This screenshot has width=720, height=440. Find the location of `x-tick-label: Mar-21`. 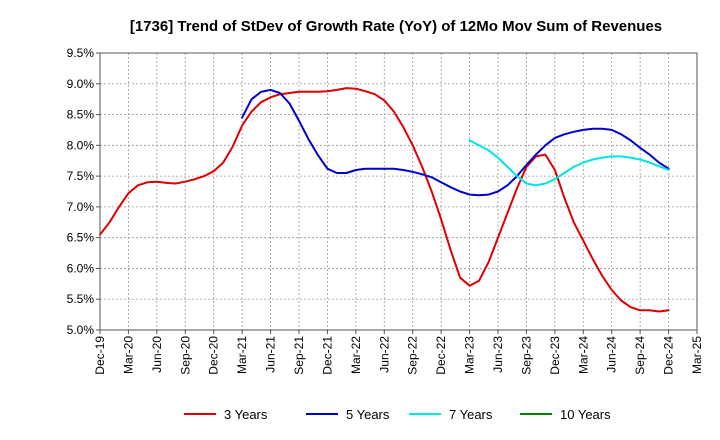

x-tick-label: Mar-21 is located at coordinates (242, 355).